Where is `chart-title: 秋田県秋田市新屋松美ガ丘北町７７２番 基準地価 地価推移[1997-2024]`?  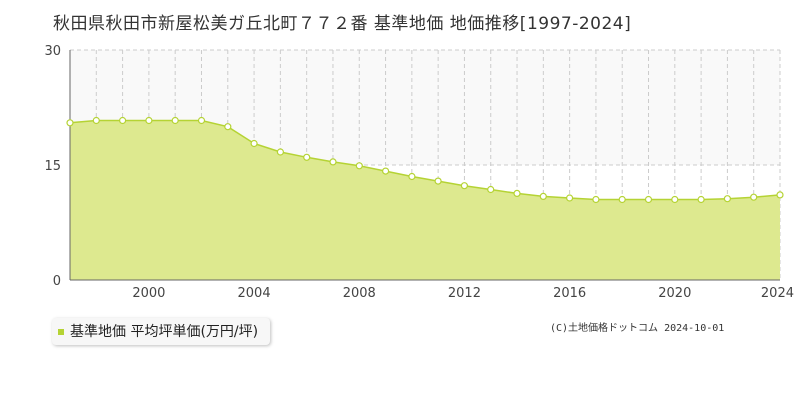 chart-title: 秋田県秋田市新屋松美ガ丘北町７７２番 基準地価 地価推移[1997-2024] is located at coordinates (342, 24).